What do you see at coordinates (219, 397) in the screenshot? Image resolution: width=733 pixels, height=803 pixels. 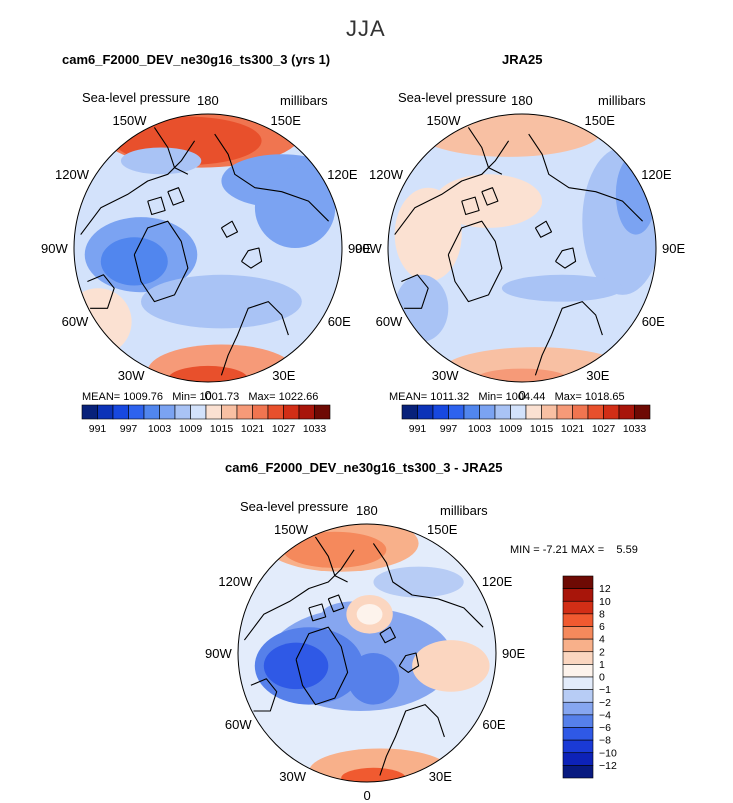 I see `panel1-min-value: 1001.73` at bounding box center [219, 397].